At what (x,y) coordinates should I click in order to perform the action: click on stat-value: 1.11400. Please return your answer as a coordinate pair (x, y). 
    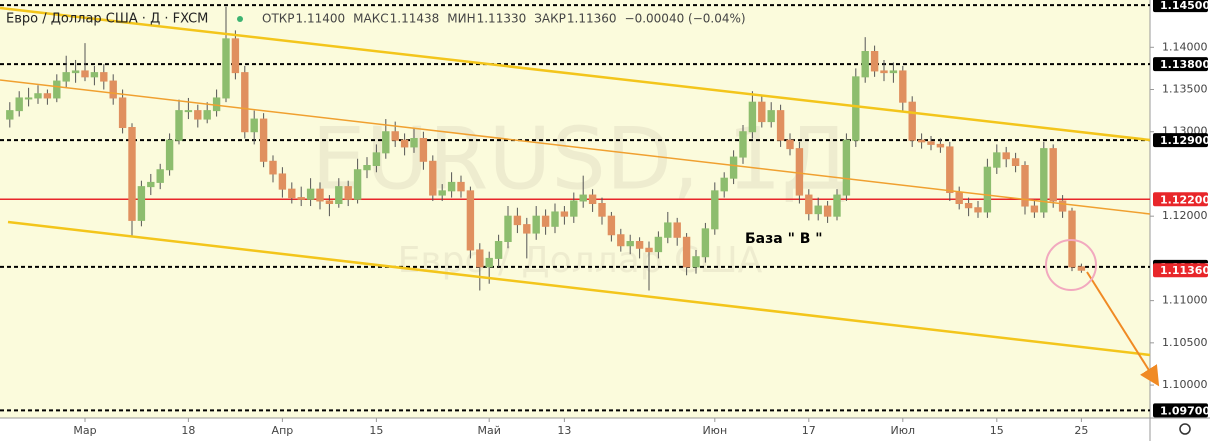
    Looking at the image, I should click on (321, 19).